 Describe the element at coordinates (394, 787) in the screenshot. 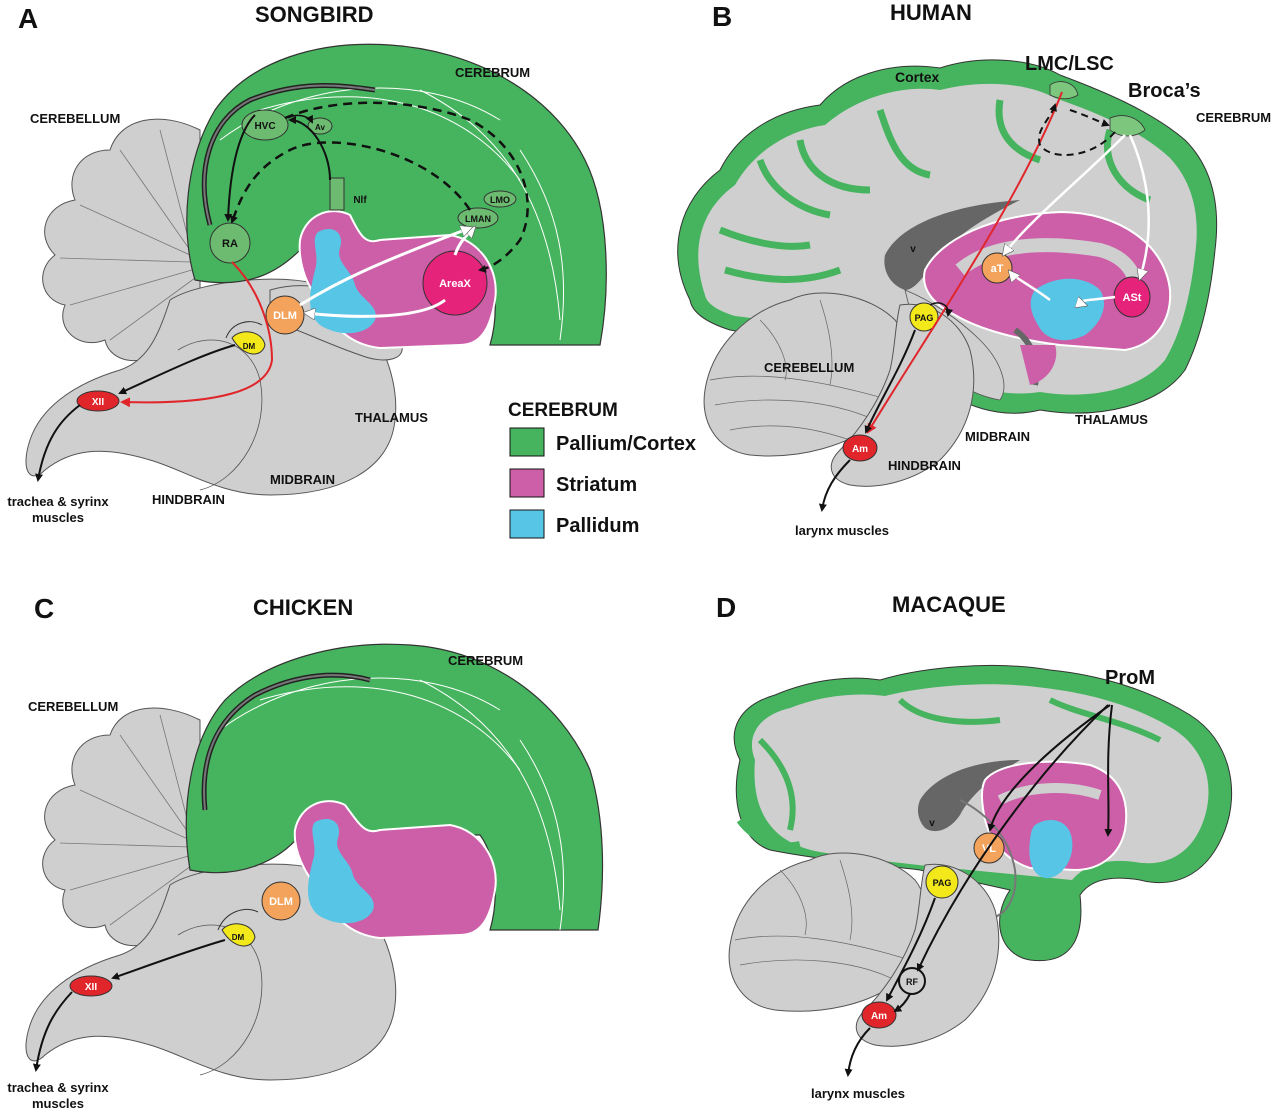

I see `chicken-pallium` at that location.